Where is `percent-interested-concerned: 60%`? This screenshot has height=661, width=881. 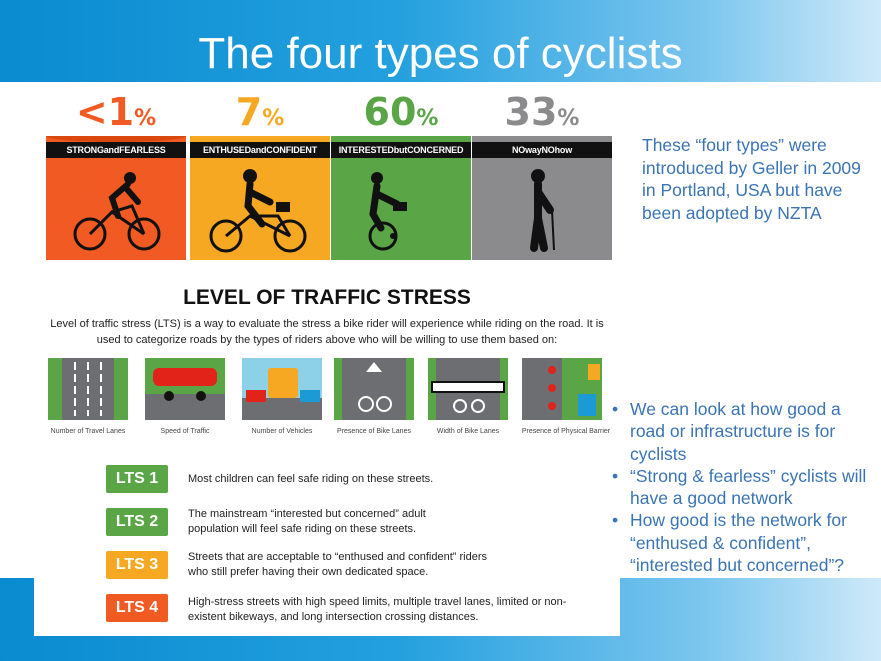 percent-interested-concerned: 60% is located at coordinates (401, 115).